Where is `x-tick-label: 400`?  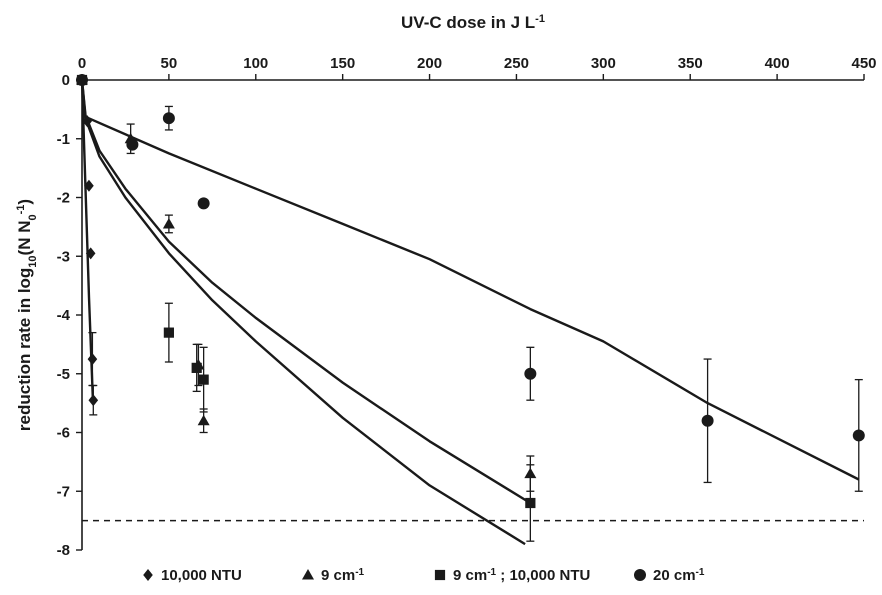
x-tick-label: 400 is located at coordinates (777, 63).